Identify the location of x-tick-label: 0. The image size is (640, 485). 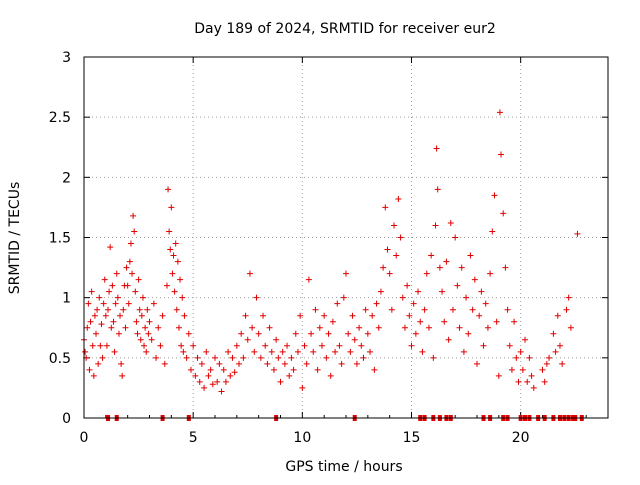
(84, 438).